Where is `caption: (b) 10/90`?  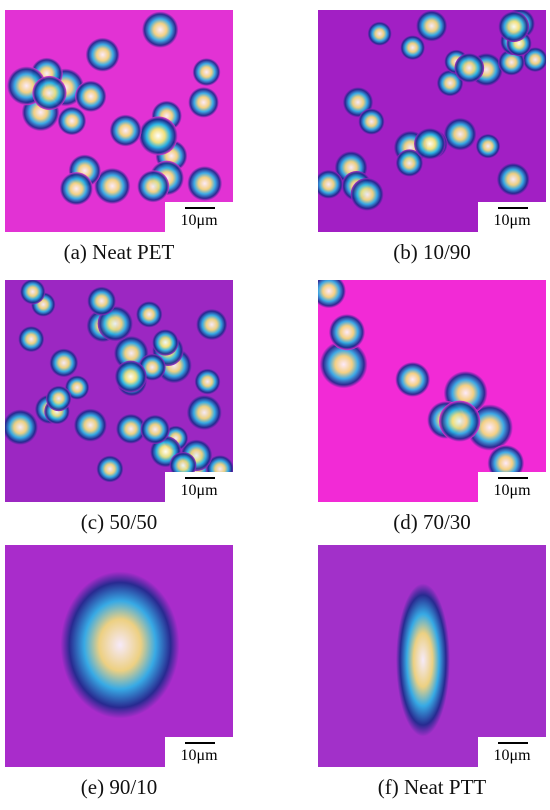 caption: (b) 10/90 is located at coordinates (432, 252).